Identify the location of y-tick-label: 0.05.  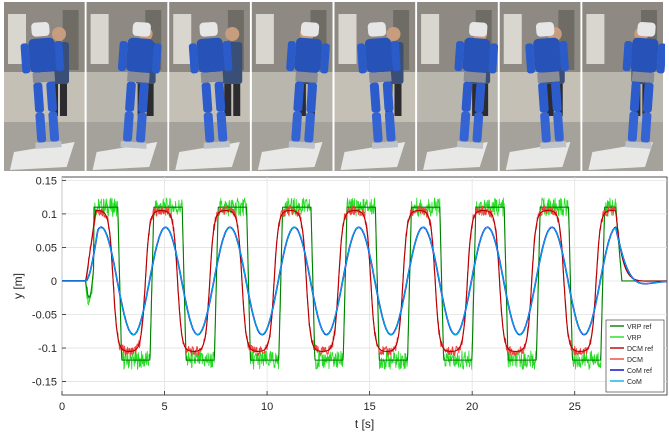
(46, 248).